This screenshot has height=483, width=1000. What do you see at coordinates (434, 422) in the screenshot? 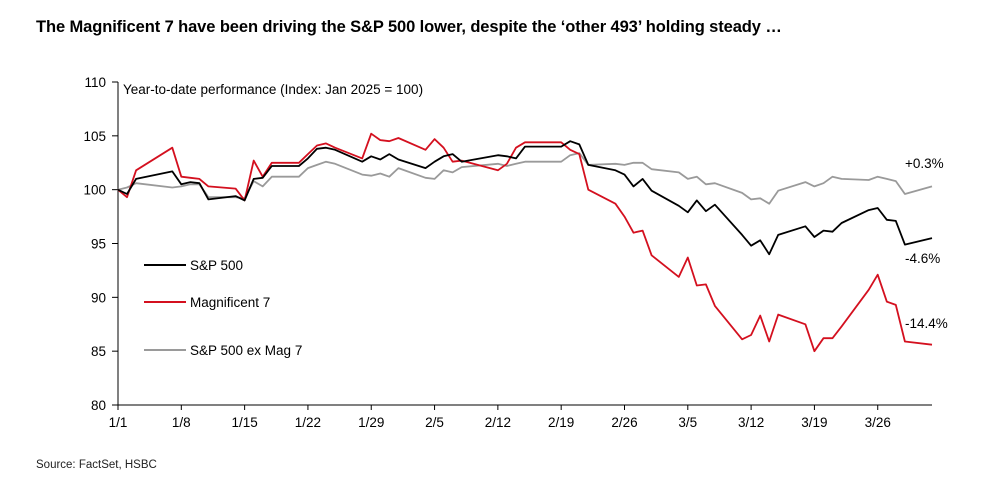
I see `x-tick-label: 2/5` at bounding box center [434, 422].